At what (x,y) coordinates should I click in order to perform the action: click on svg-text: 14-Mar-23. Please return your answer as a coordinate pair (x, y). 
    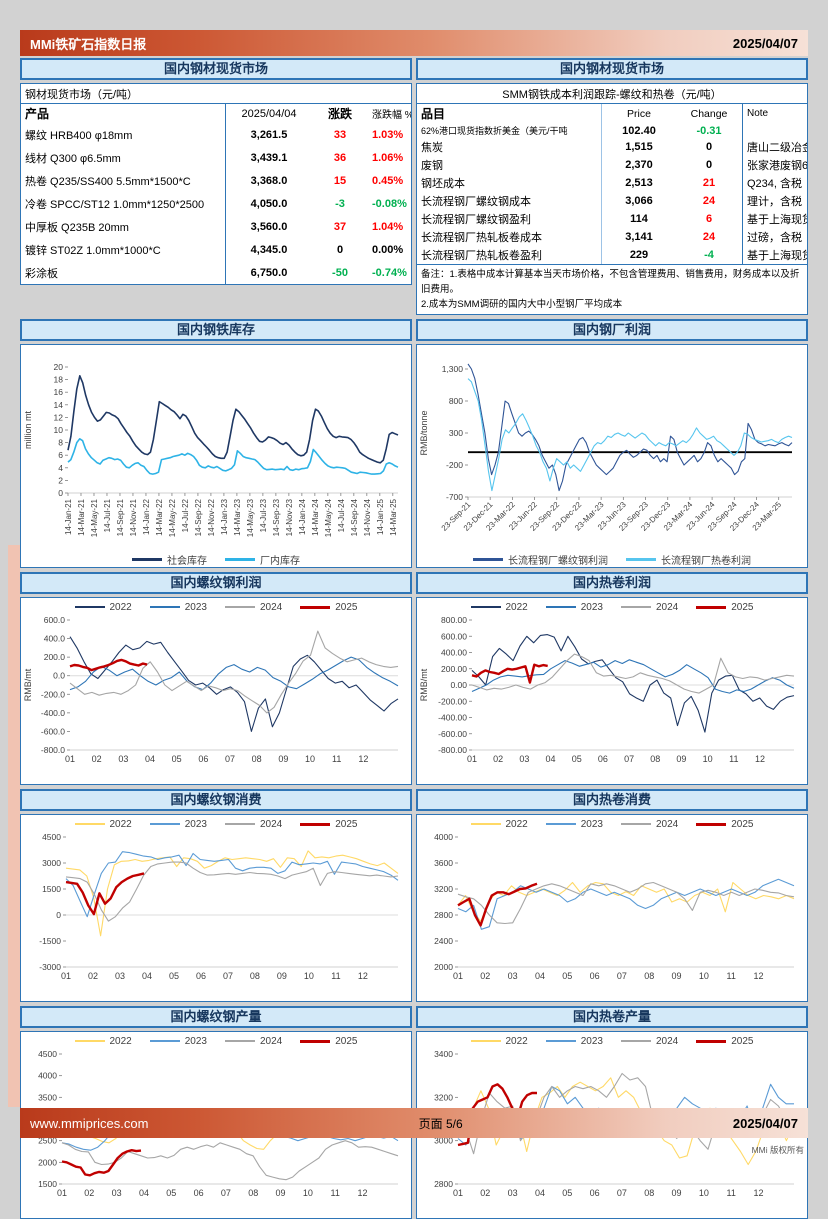
    Looking at the image, I should click on (237, 516).